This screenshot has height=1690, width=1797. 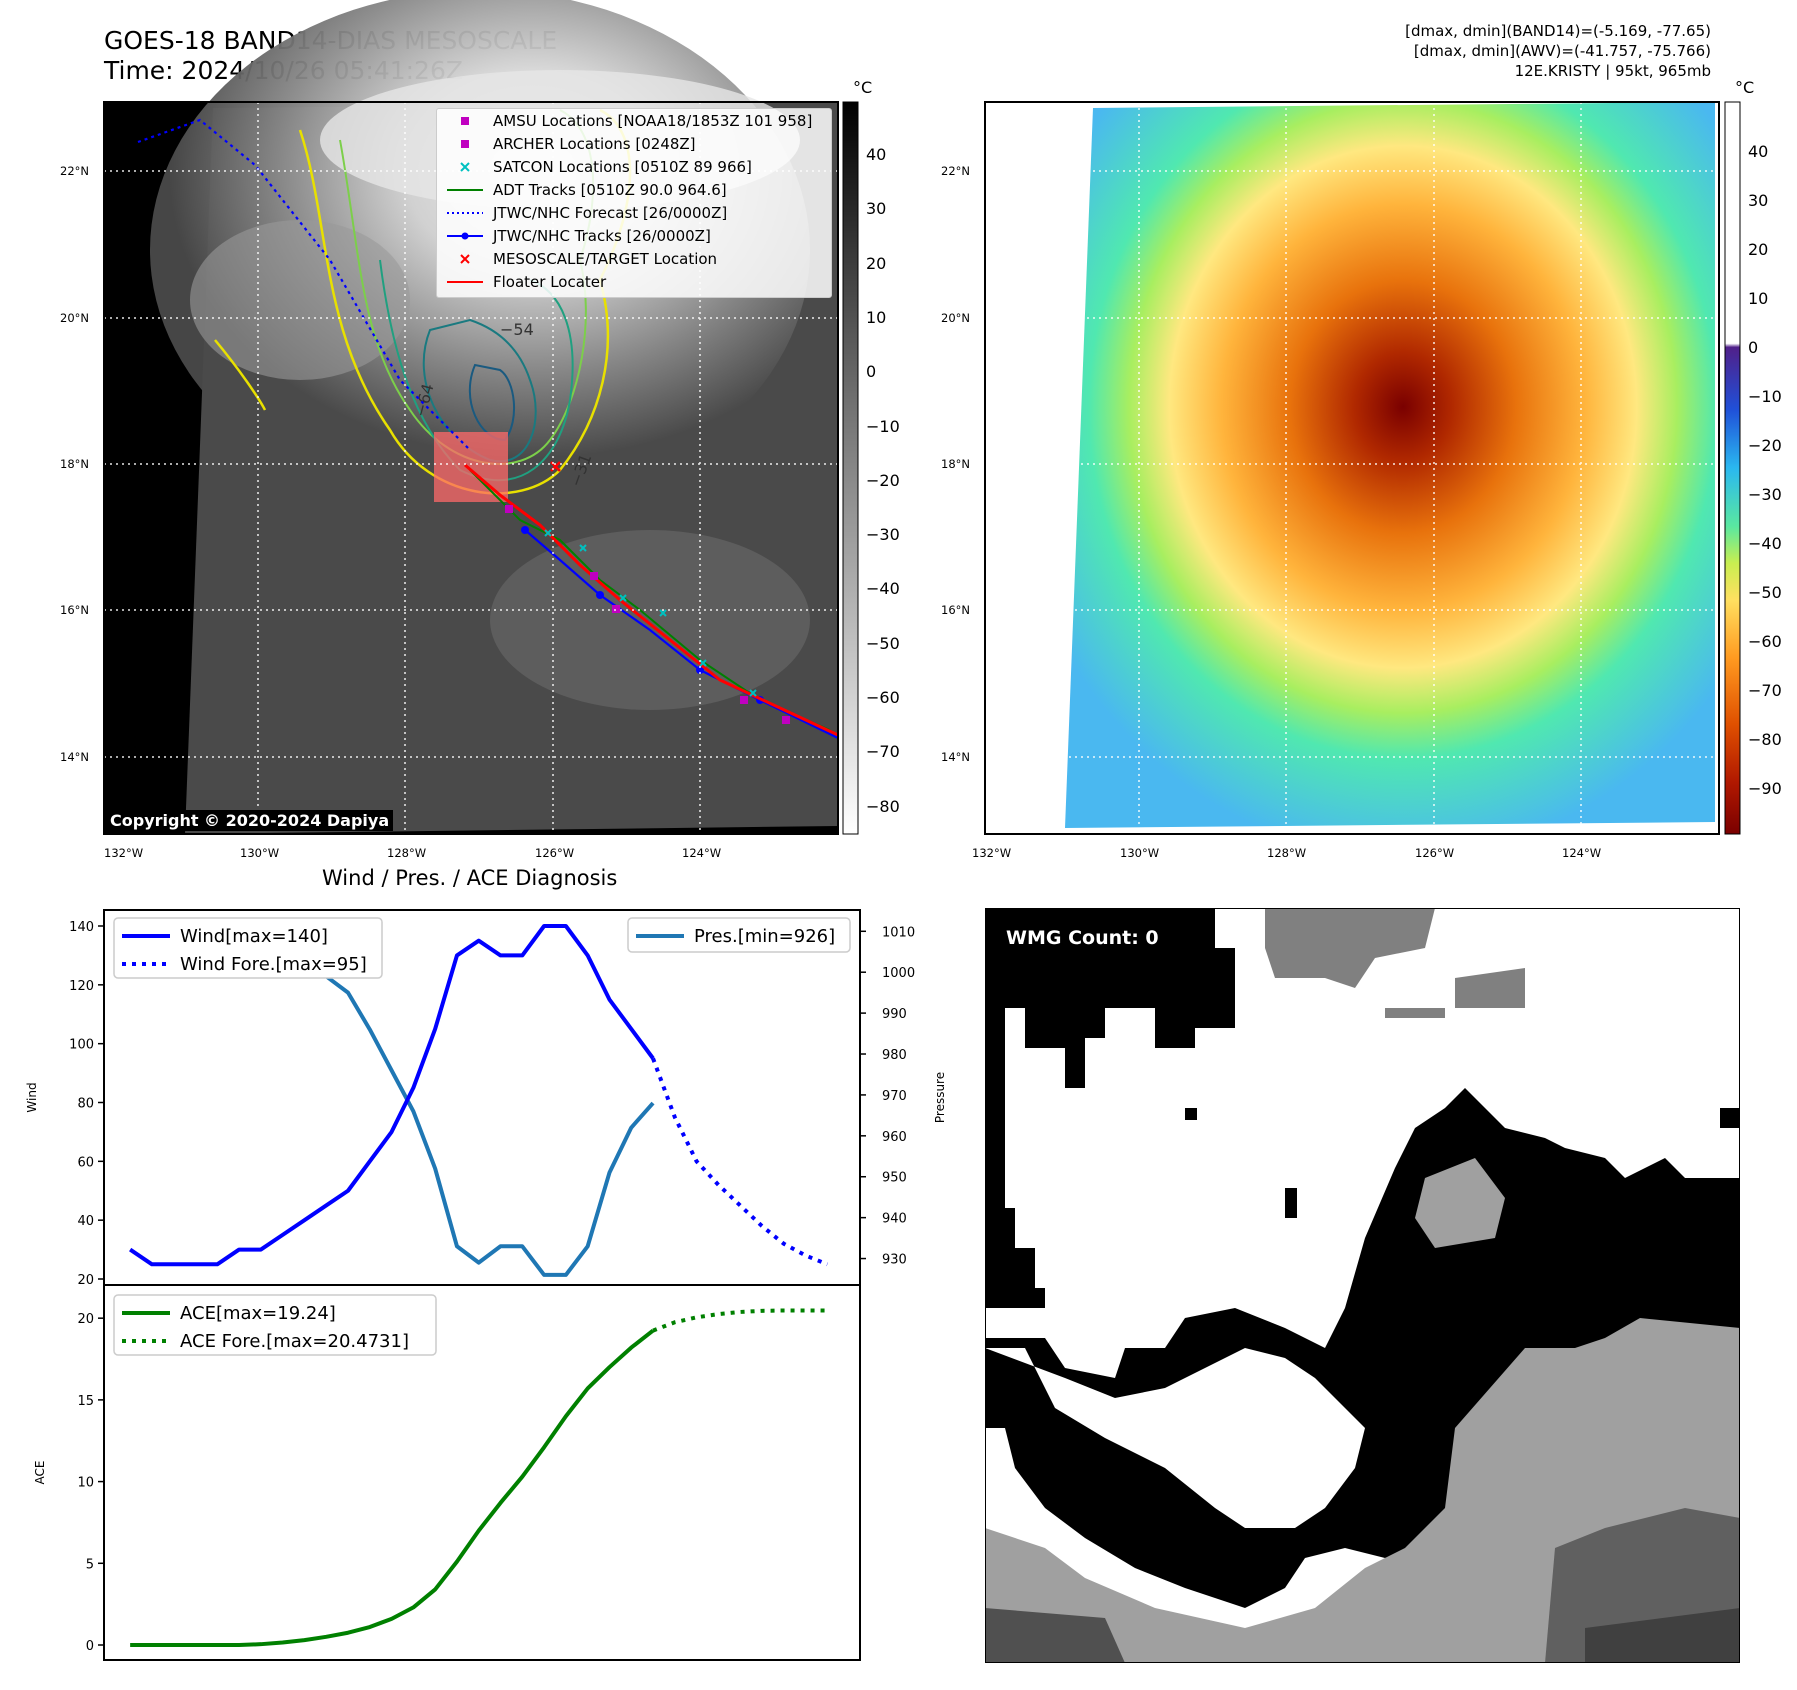 What do you see at coordinates (1287, 853) in the screenshot?
I see `map2-lon-label-128: 128°W` at bounding box center [1287, 853].